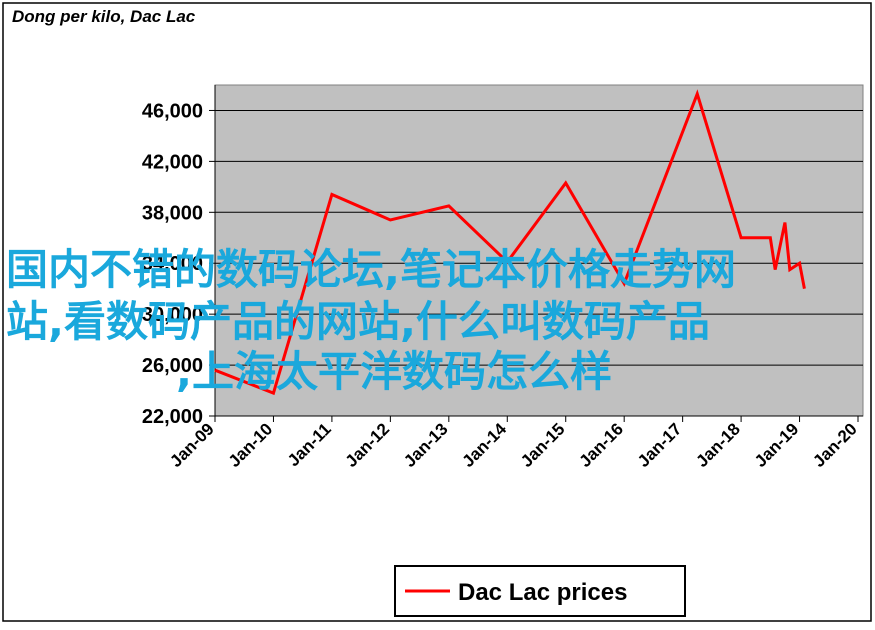 Image resolution: width=875 pixels, height=630 pixels. What do you see at coordinates (172, 264) in the screenshot?
I see `y-tick-label: 34,000` at bounding box center [172, 264].